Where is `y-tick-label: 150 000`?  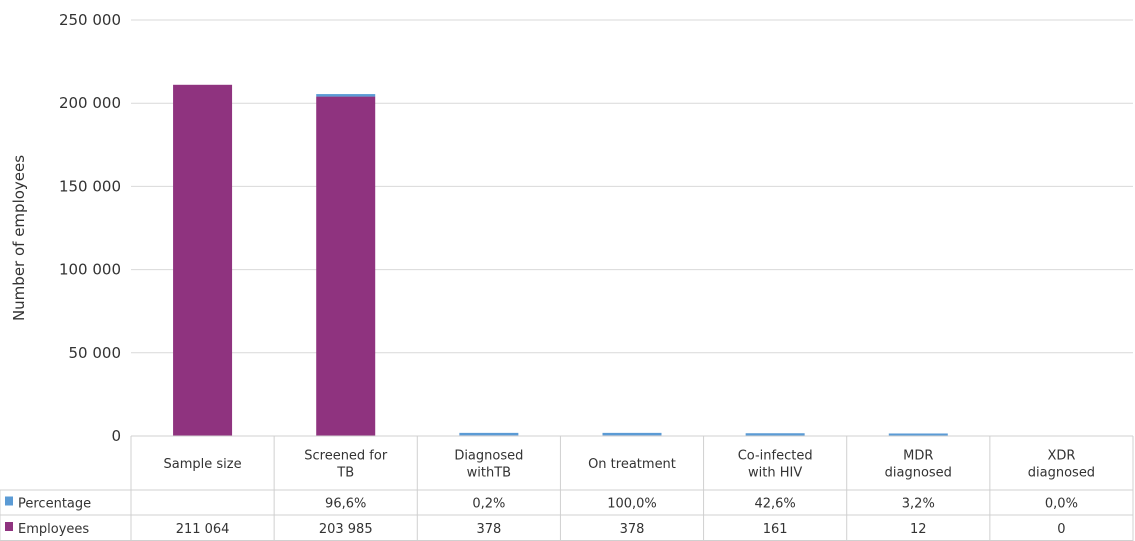 y-tick-label: 150 000 is located at coordinates (90, 186).